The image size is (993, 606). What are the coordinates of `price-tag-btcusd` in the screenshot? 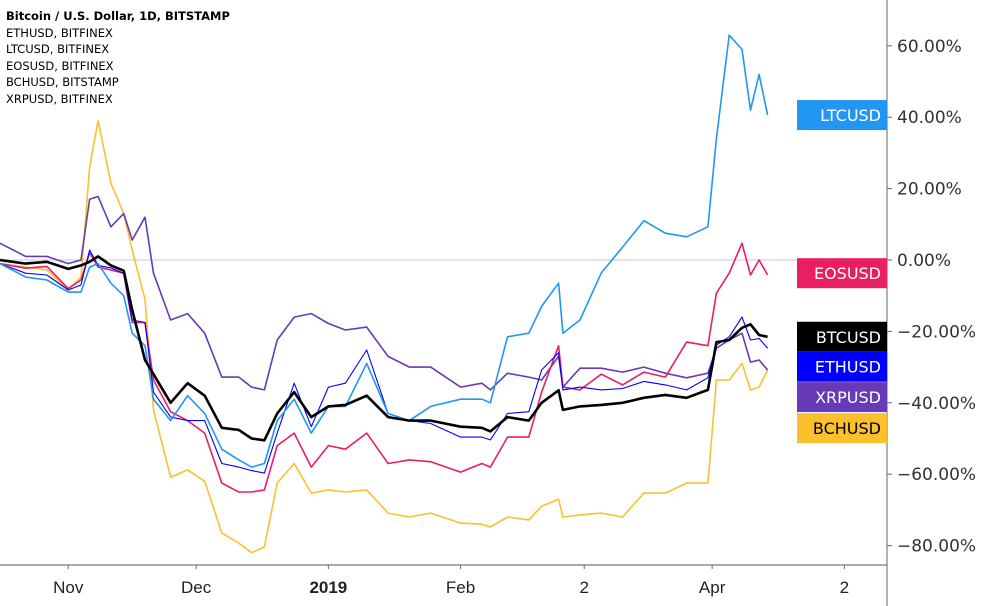 It's located at (842, 336).